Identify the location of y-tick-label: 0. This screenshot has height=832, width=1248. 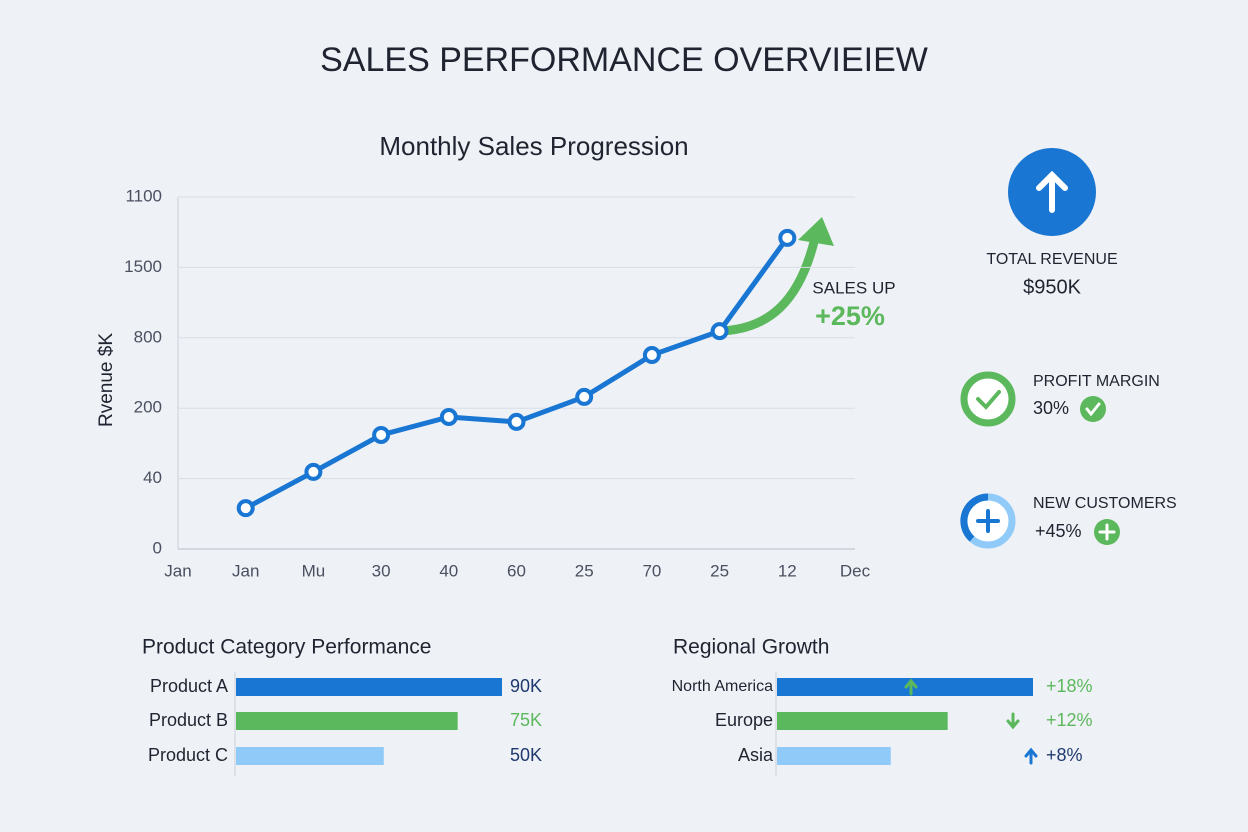
(157, 547).